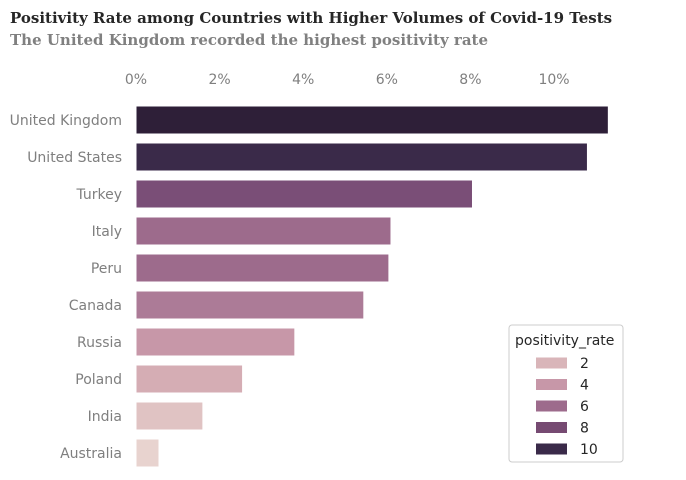  I want to click on x-tick-label: 8%, so click(470, 80).